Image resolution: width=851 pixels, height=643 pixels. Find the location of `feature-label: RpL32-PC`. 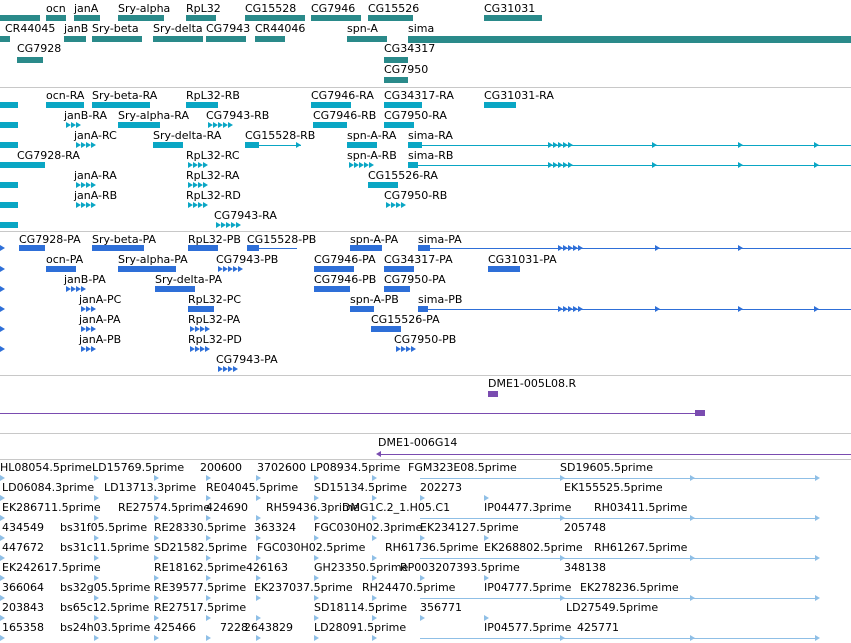

feature-label: RpL32-PC is located at coordinates (215, 299).